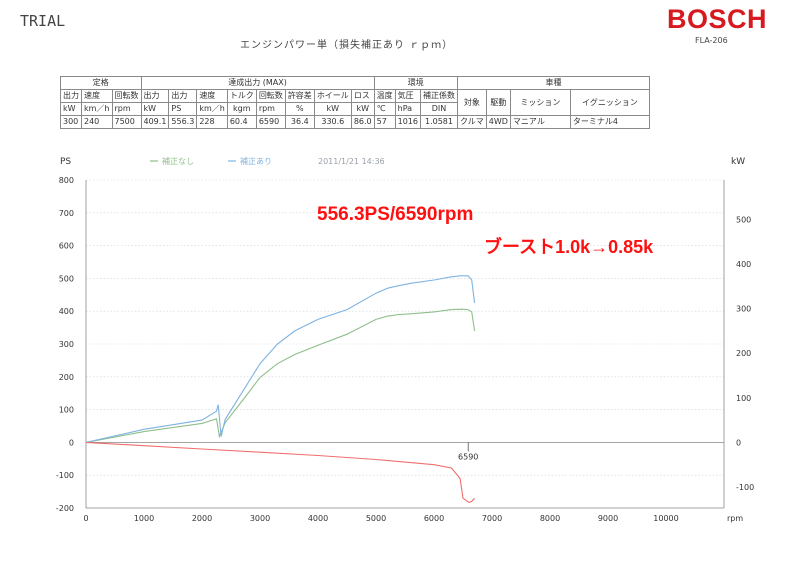  Describe the element at coordinates (202, 518) in the screenshot. I see `x-tick-label: 2000` at that location.